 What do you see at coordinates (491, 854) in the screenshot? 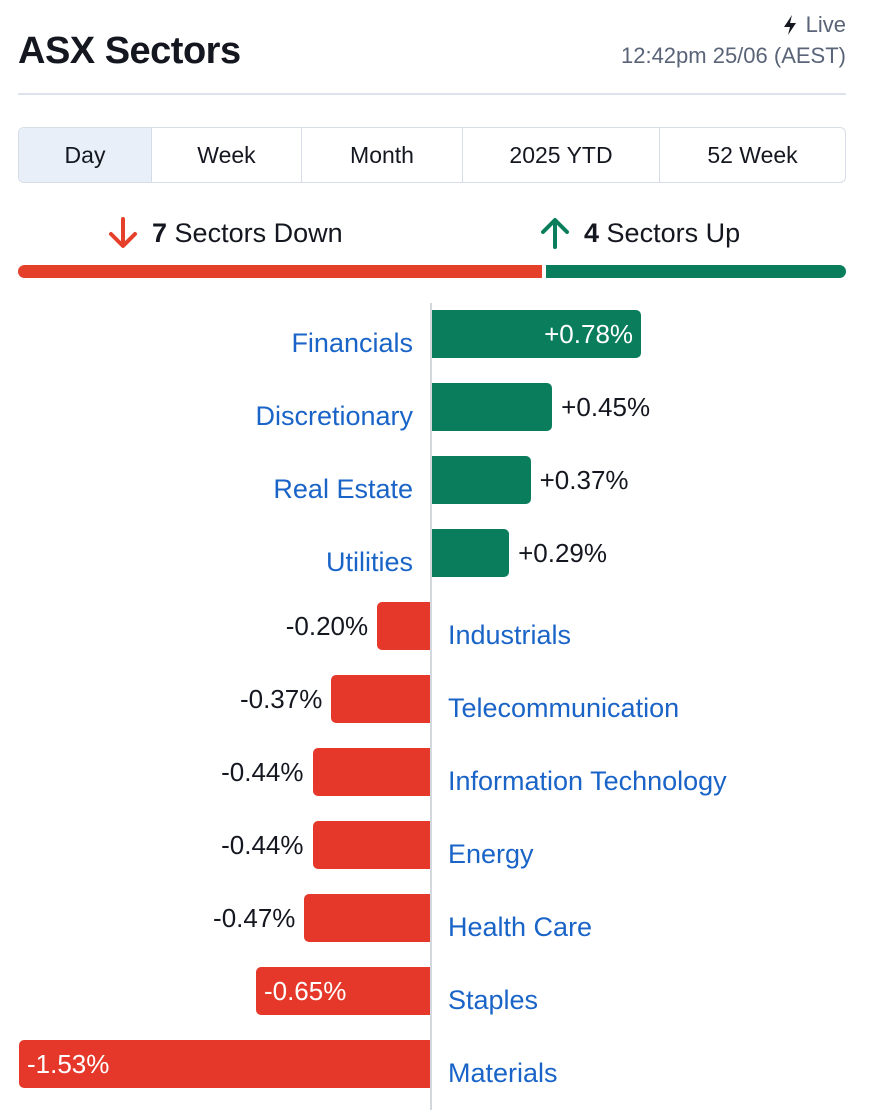
I see `sector-link-energy: Energy` at bounding box center [491, 854].